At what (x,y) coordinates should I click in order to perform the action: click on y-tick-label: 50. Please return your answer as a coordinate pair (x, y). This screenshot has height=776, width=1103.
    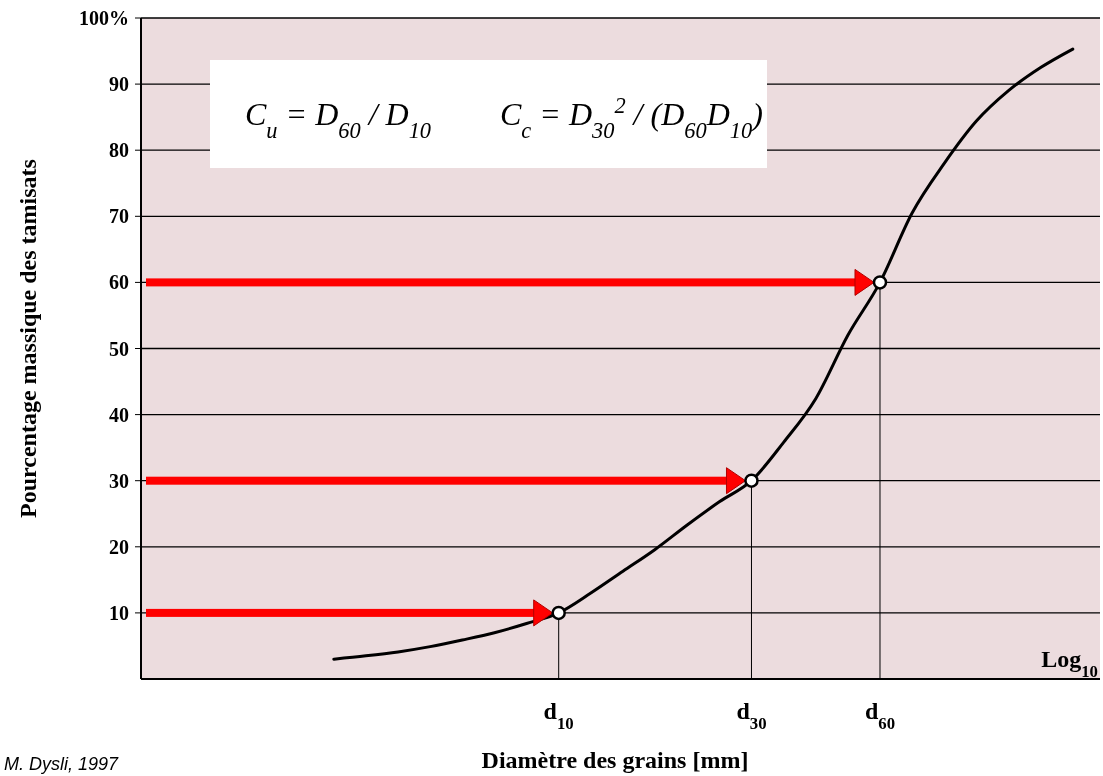
    Looking at the image, I should click on (119, 348).